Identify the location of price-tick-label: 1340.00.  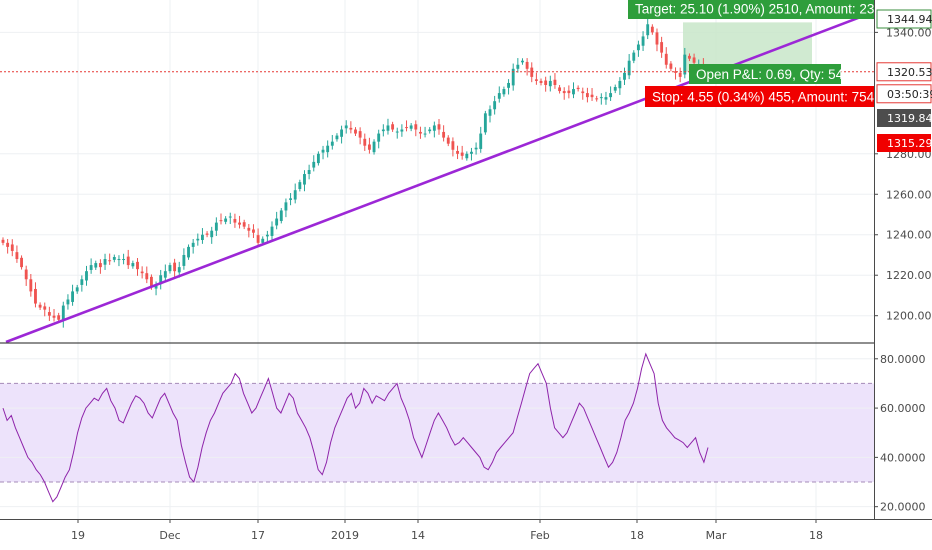
(909, 32).